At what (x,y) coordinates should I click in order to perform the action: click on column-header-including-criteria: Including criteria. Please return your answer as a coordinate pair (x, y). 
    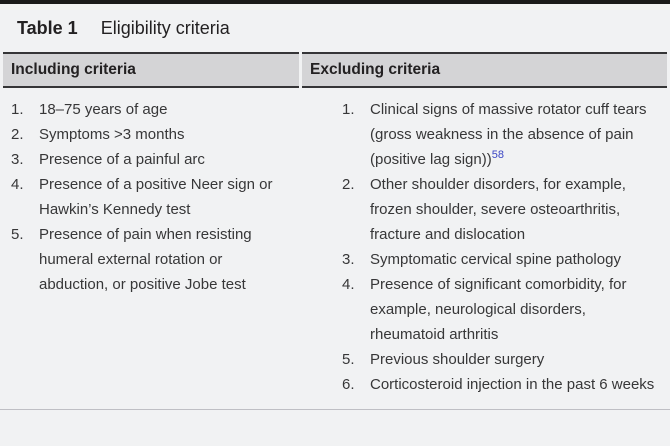
    Looking at the image, I should click on (151, 70).